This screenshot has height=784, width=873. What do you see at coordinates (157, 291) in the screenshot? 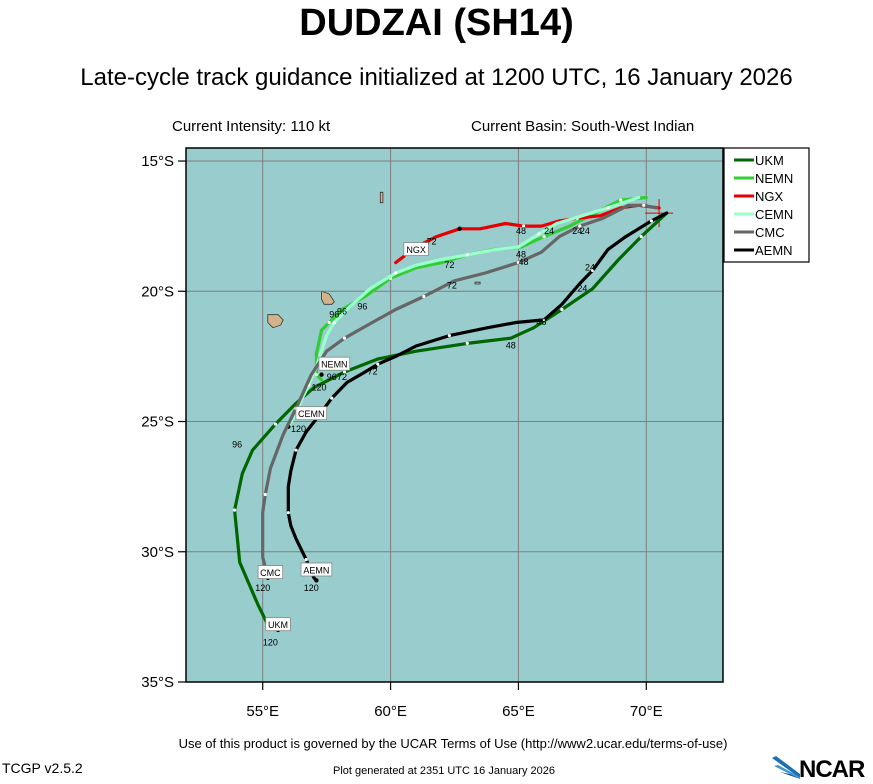
I see `tick-label-lat: 20°S` at bounding box center [157, 291].